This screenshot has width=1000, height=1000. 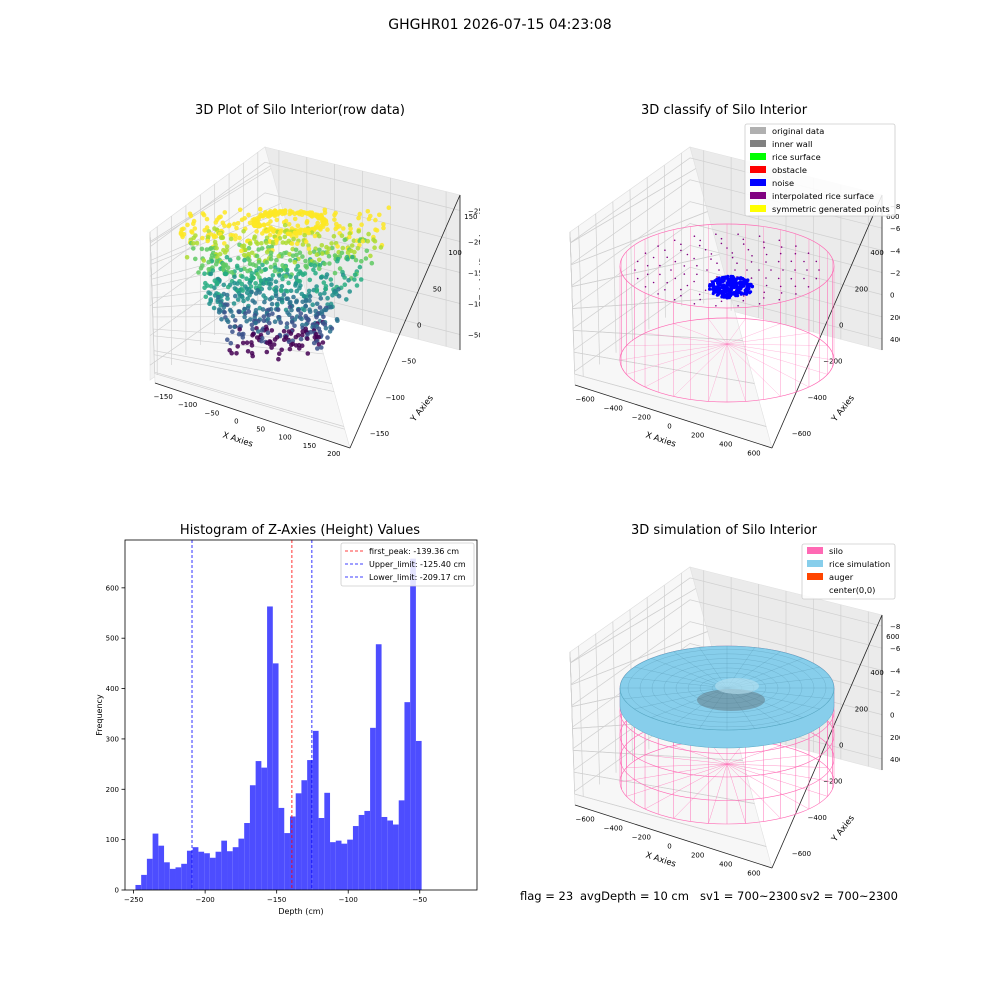 I want to click on sim-y-tick: 400, so click(x=876, y=673).